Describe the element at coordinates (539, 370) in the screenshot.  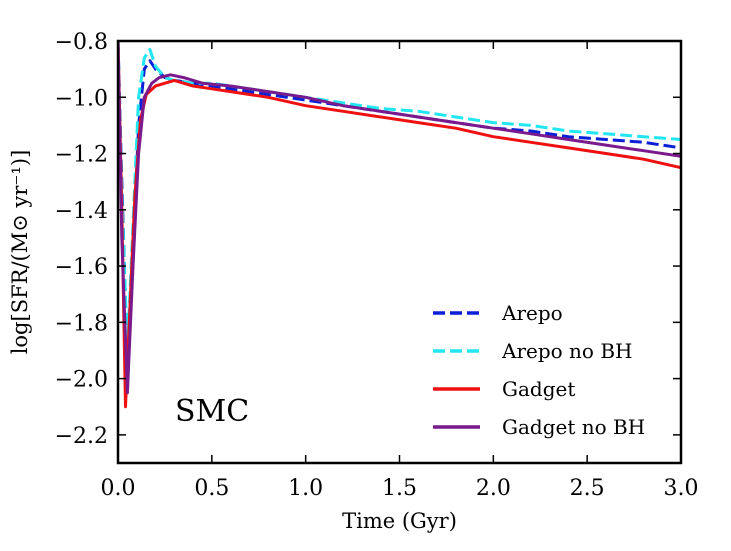
I see `legend: Arepo Arepo no BH Gadget Gadget no BH` at that location.